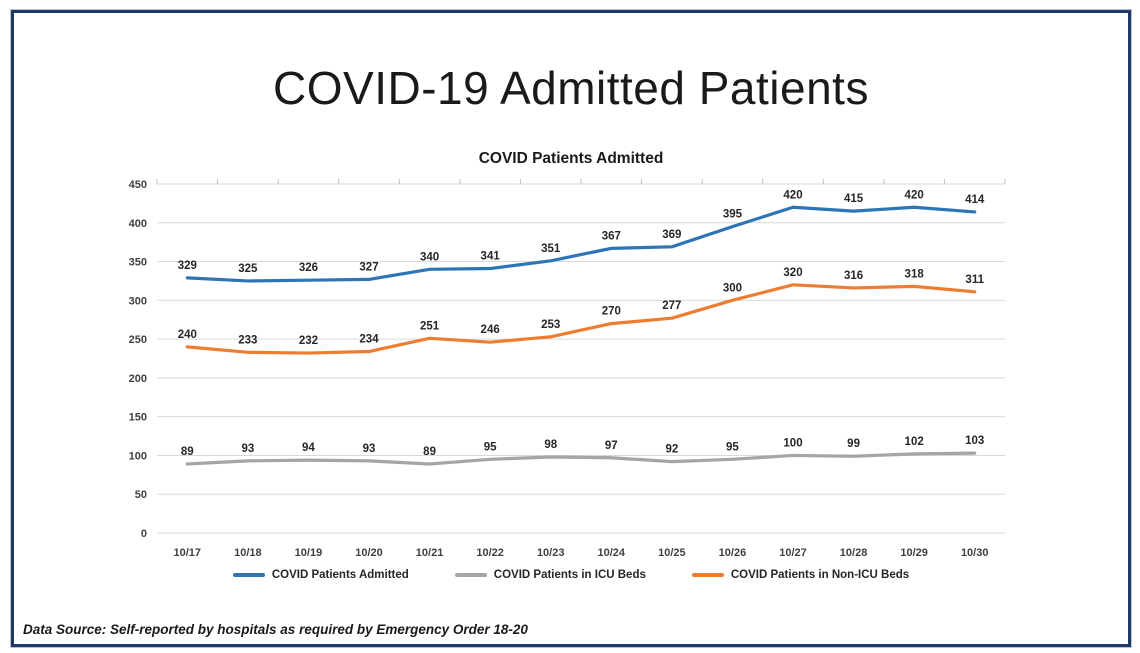 This screenshot has height=653, width=1140. Describe the element at coordinates (340, 575) in the screenshot. I see `legend-label: COVID Patients Admitted` at that location.